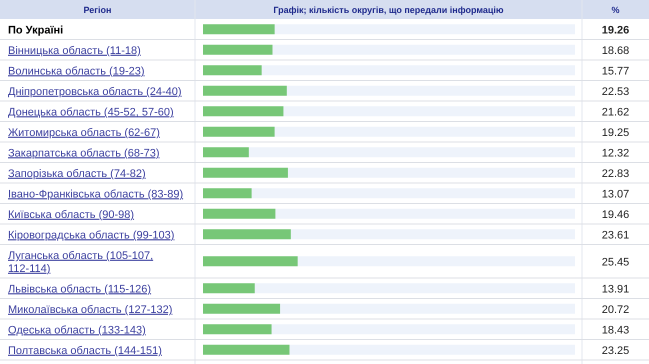  What do you see at coordinates (85, 350) in the screenshot?
I see `y-tick-label: Полтавська область (144-151)` at bounding box center [85, 350].